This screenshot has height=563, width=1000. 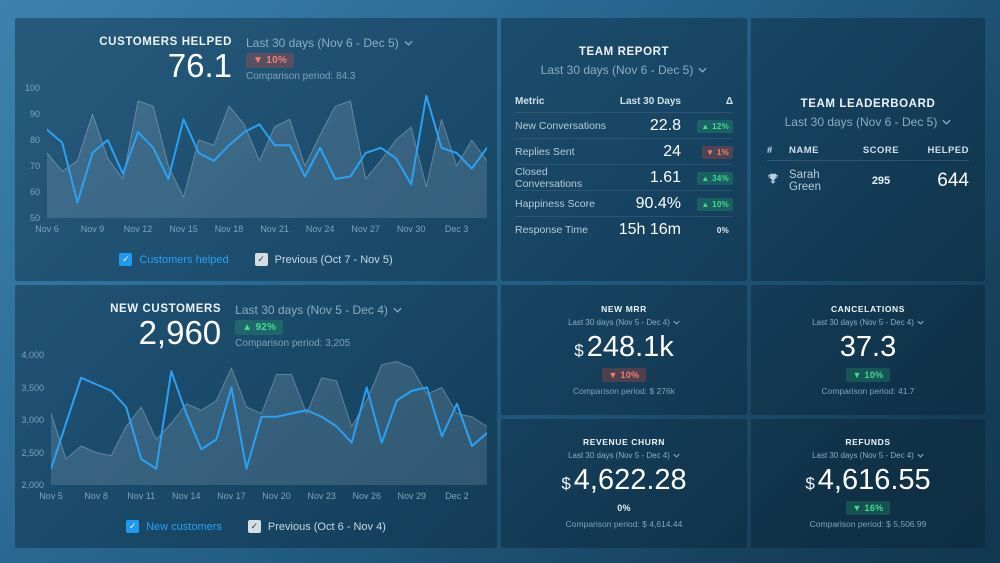 I want to click on delta-badge: ▼ 1%, so click(x=717, y=152).